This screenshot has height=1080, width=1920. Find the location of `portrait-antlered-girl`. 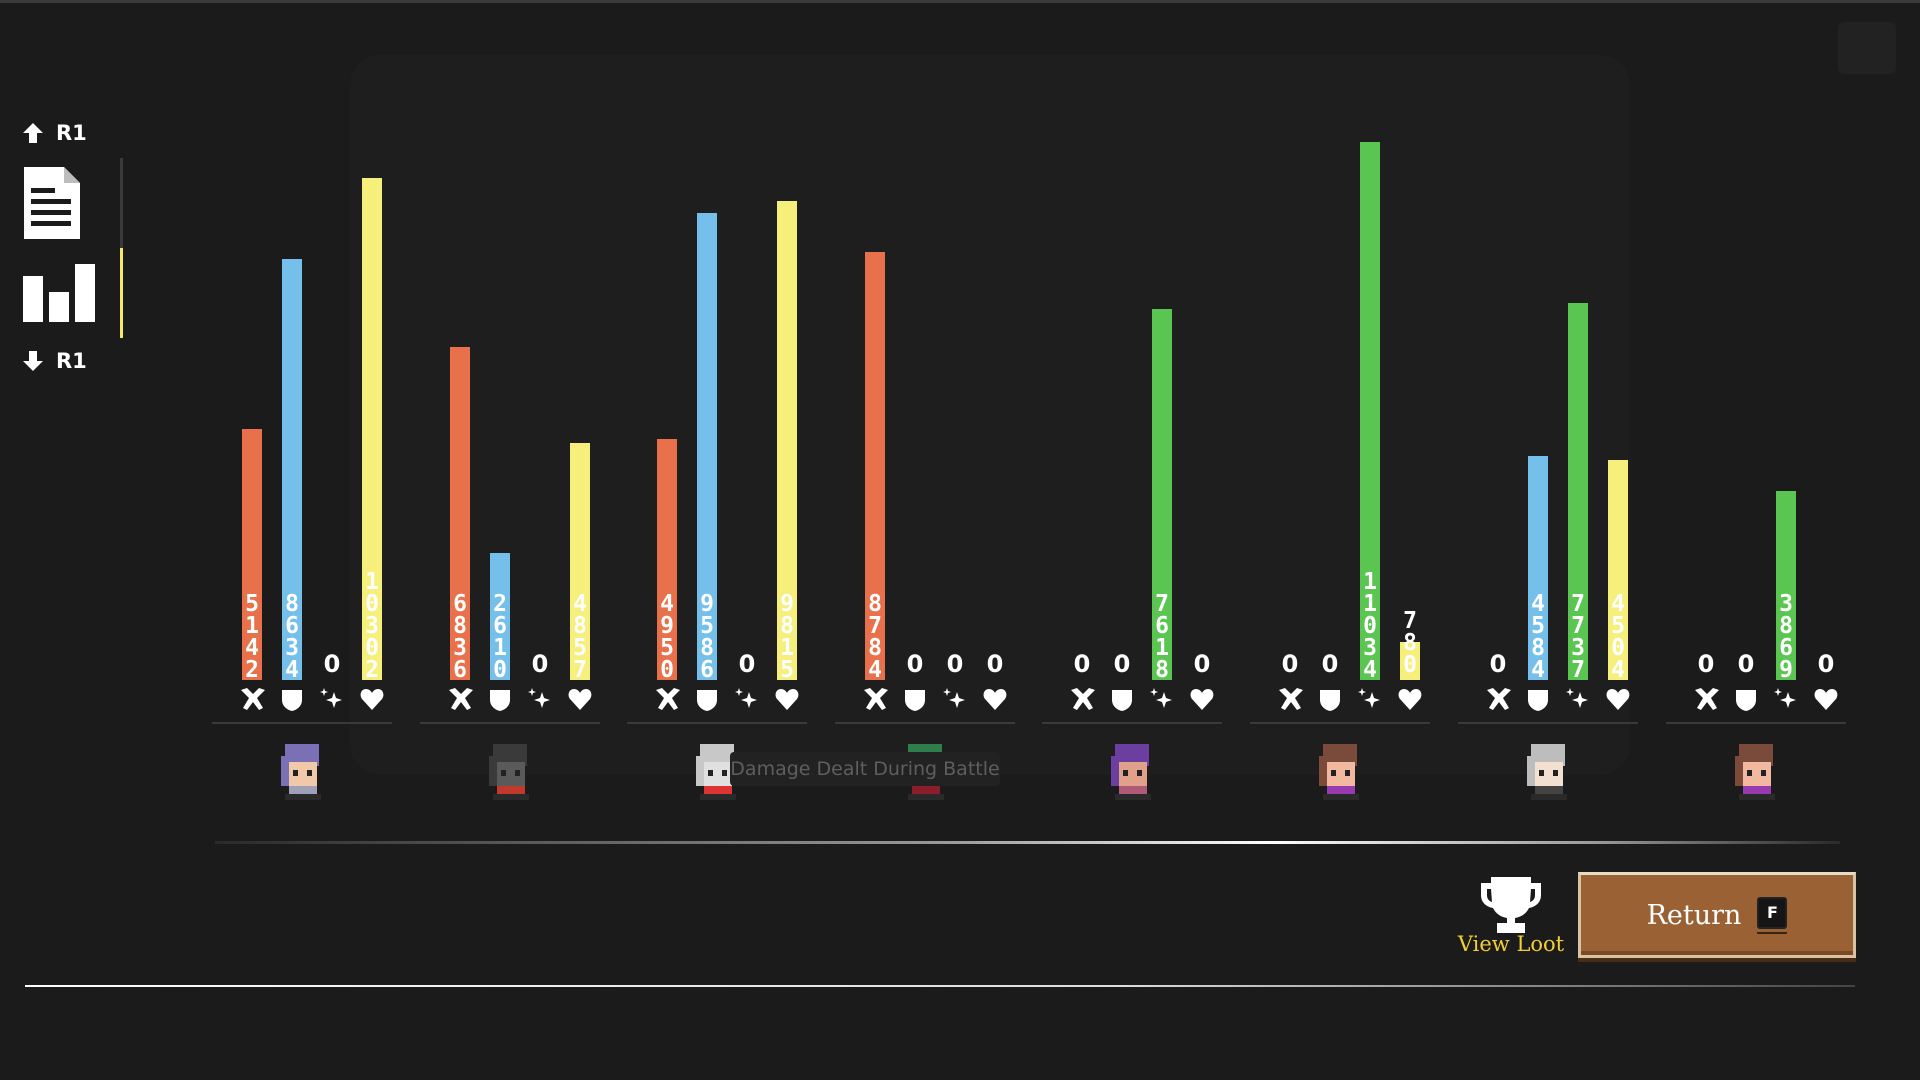

portrait-antlered-girl is located at coordinates (1133, 770).